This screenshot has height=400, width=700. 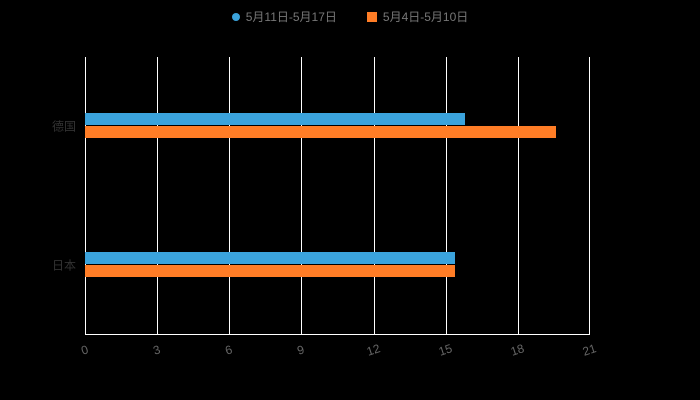 I want to click on x-tick-label: 3, so click(x=157, y=350).